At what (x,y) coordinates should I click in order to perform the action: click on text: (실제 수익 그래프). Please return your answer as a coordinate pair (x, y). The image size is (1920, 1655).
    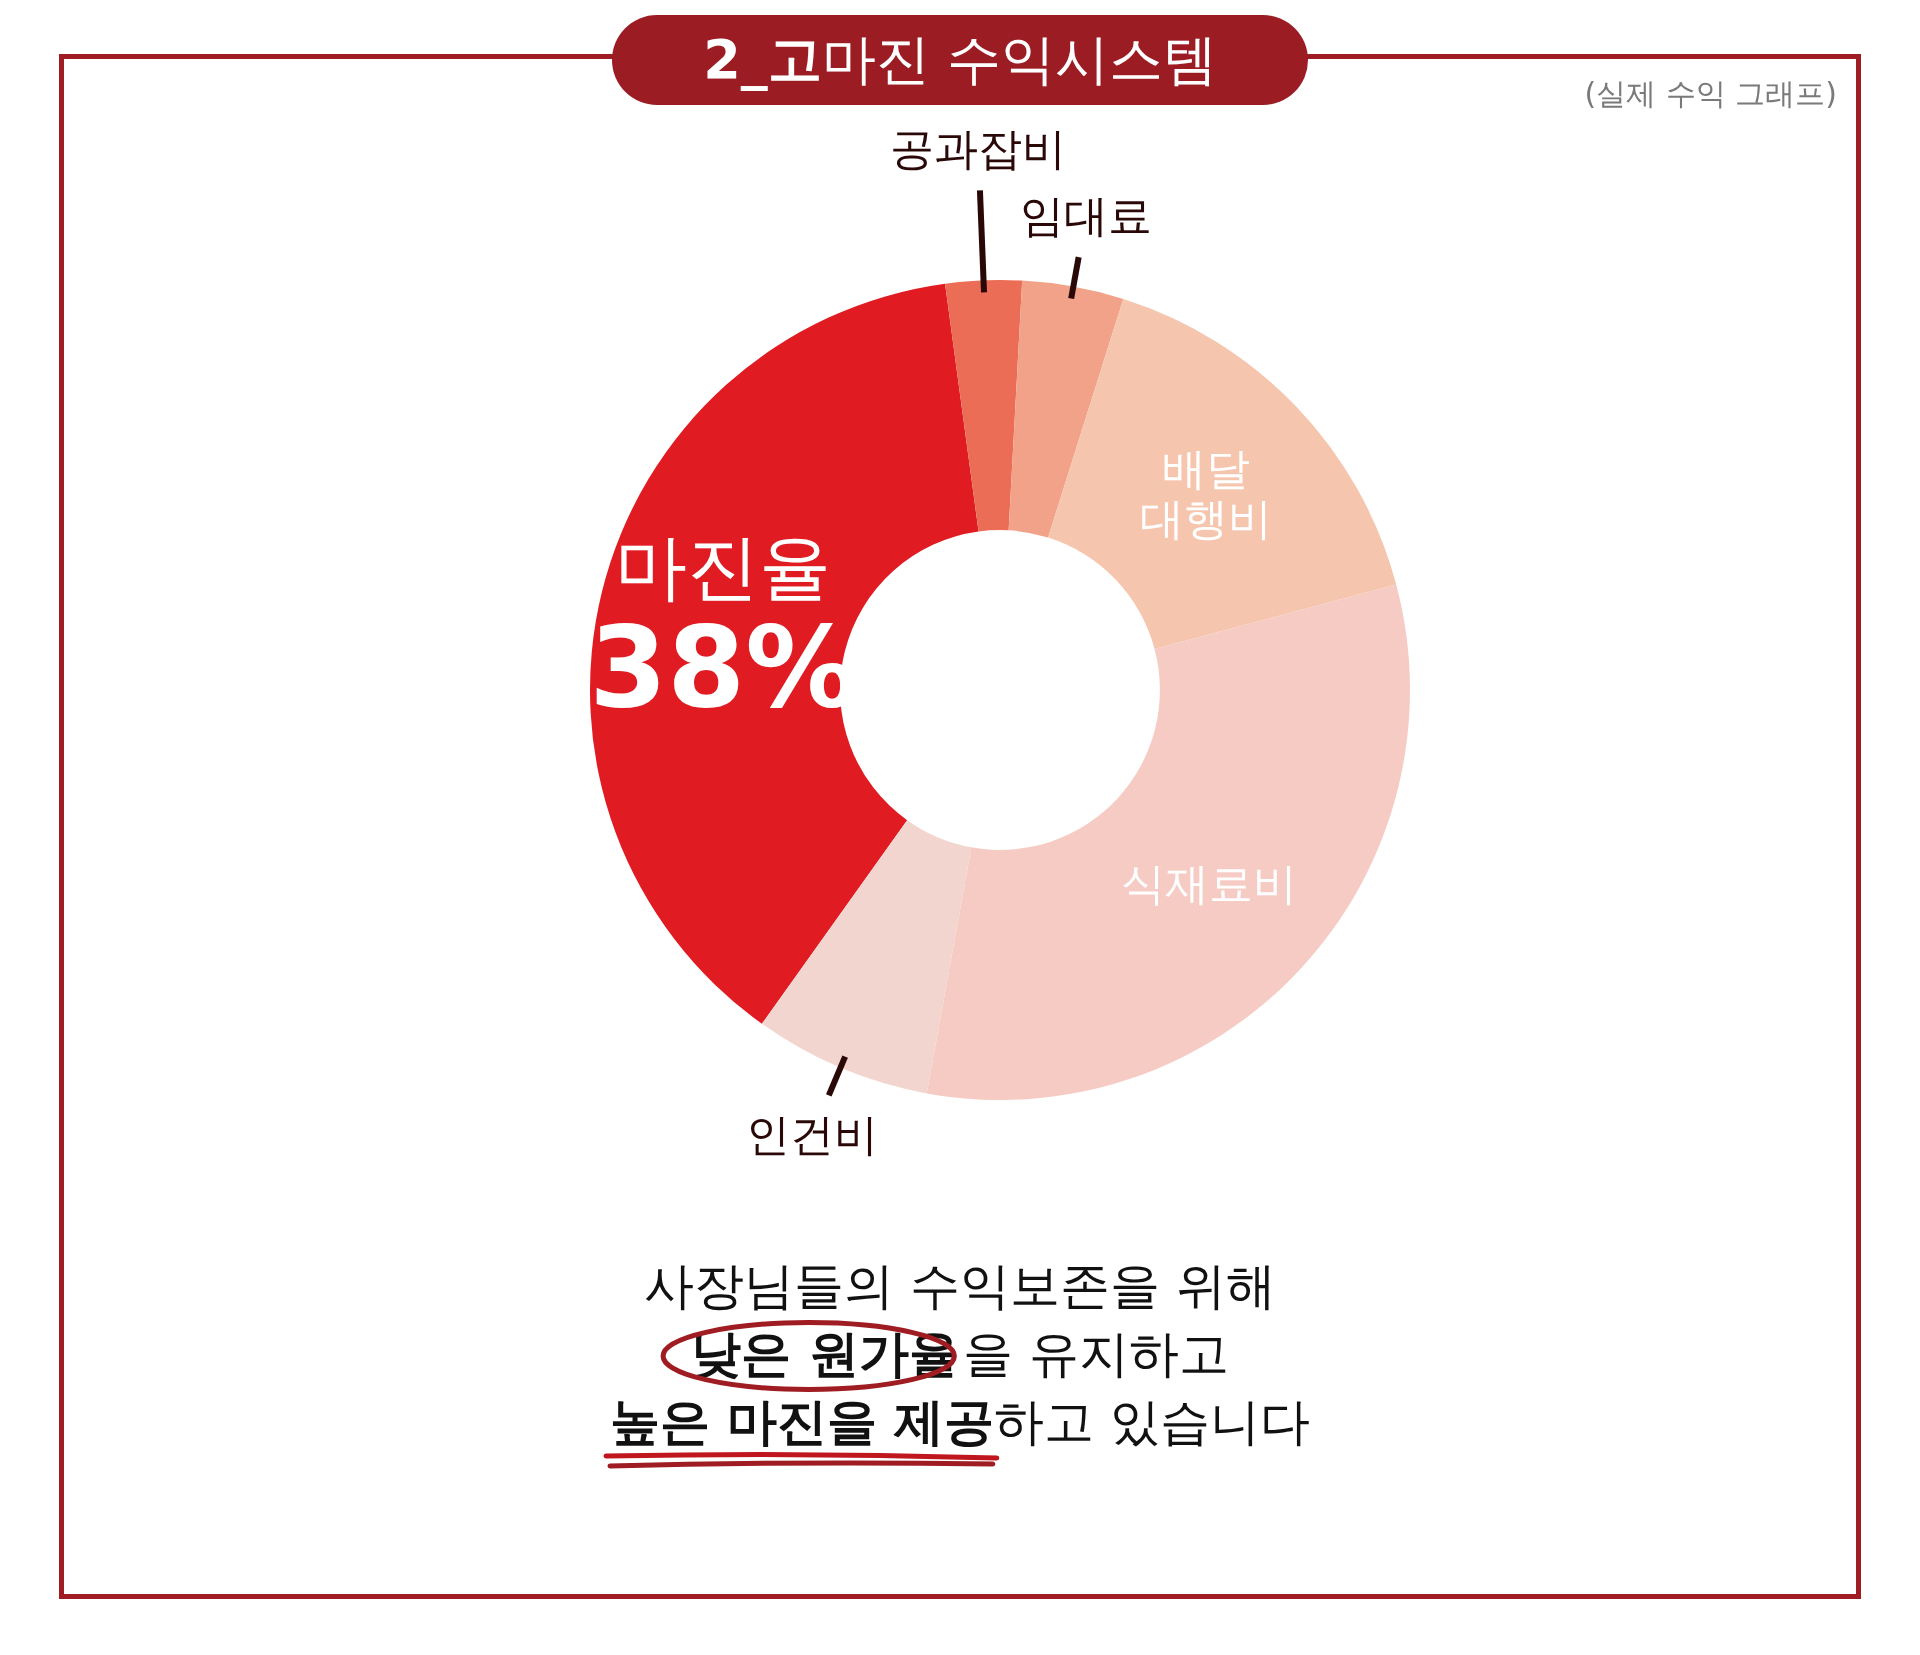
    Looking at the image, I should click on (1710, 94).